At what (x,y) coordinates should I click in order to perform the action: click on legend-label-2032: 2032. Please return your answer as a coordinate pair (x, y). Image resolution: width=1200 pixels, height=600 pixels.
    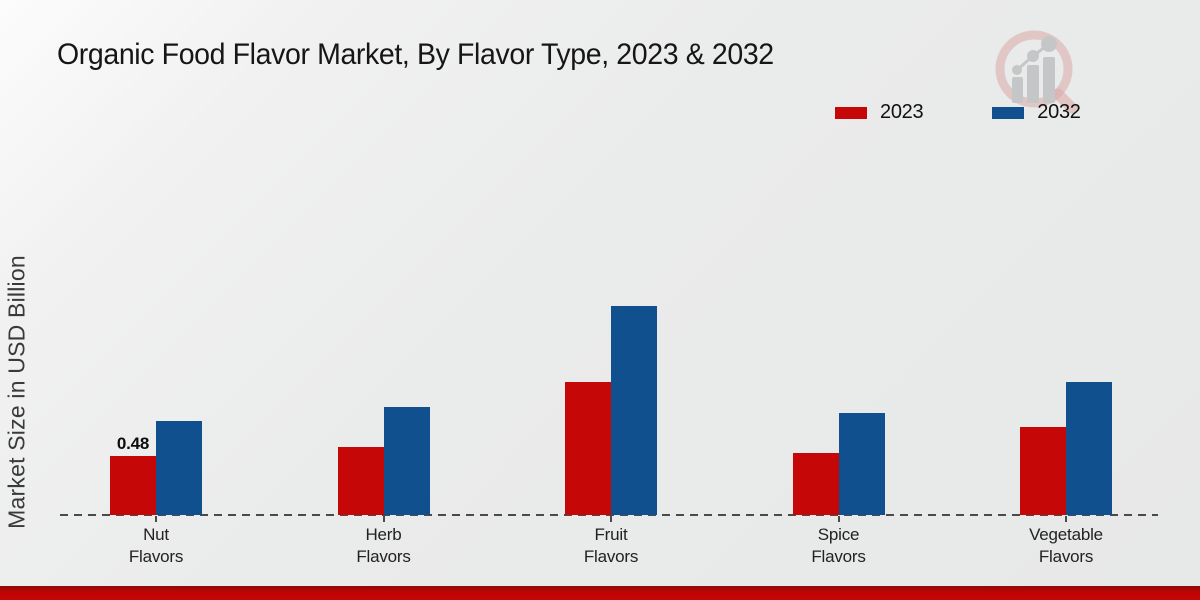
    Looking at the image, I should click on (1059, 112).